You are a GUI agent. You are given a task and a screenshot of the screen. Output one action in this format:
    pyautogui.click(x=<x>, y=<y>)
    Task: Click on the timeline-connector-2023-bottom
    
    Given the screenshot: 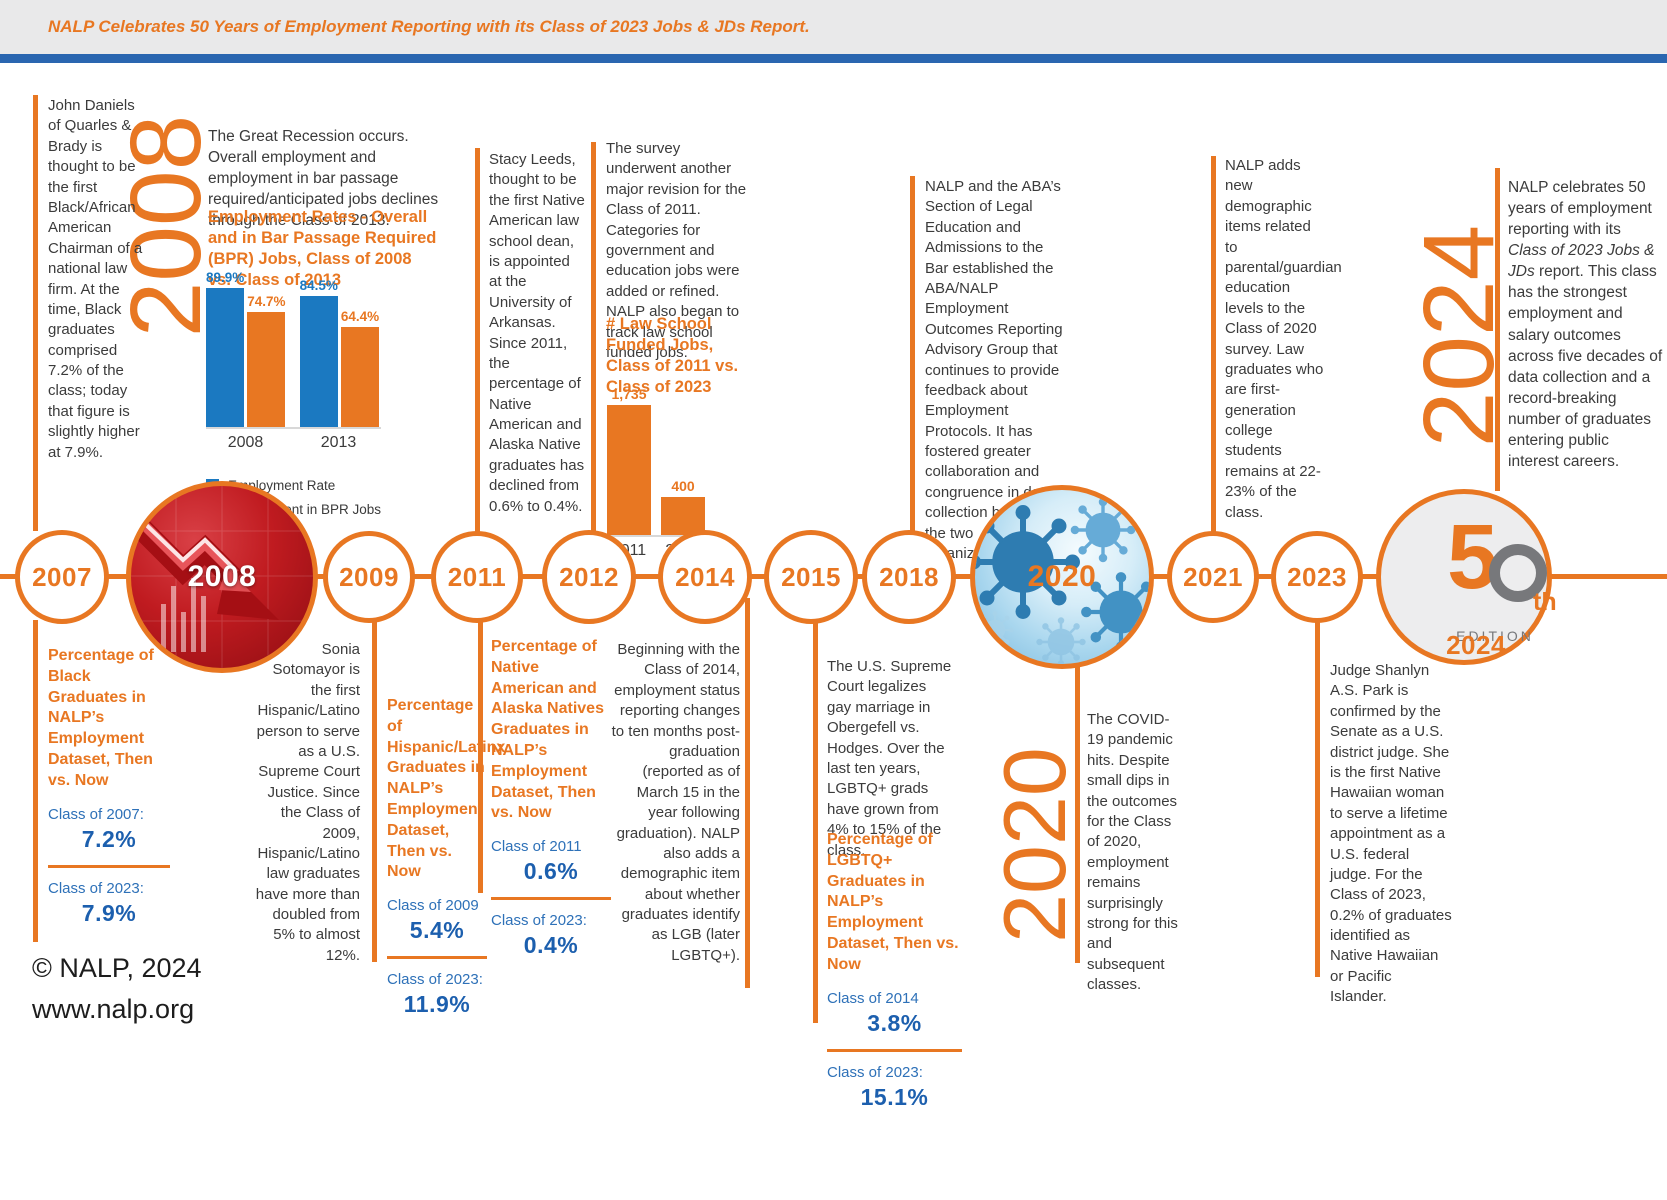 What is the action you would take?
    pyautogui.click(x=1317, y=798)
    